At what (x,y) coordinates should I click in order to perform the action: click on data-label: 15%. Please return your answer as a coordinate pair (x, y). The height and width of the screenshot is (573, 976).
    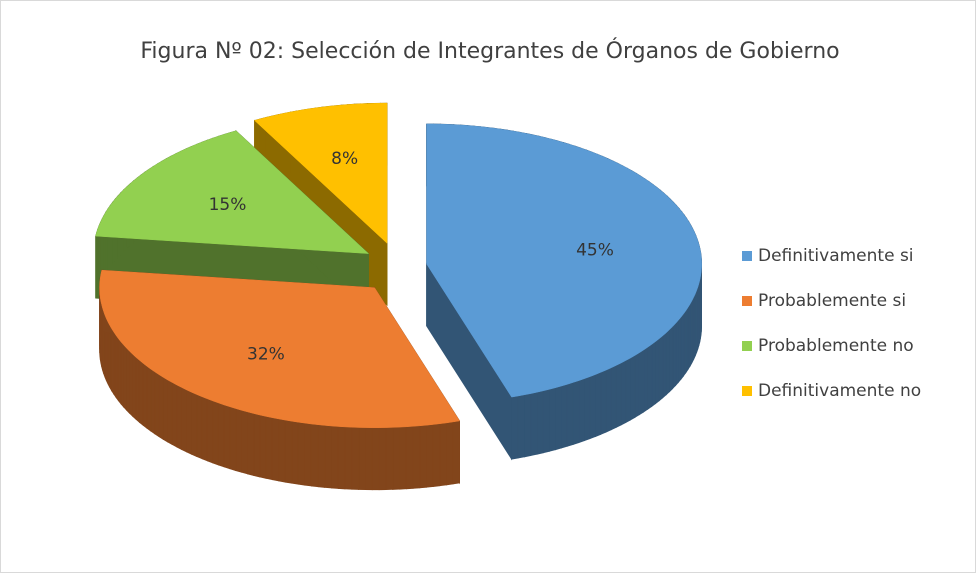
    Looking at the image, I should click on (228, 205).